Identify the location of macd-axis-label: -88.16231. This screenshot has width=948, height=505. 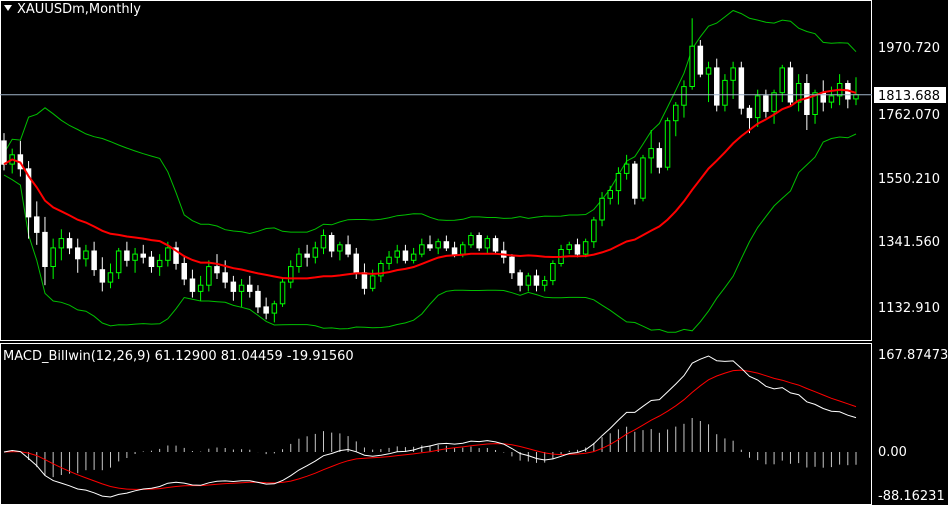
(911, 496).